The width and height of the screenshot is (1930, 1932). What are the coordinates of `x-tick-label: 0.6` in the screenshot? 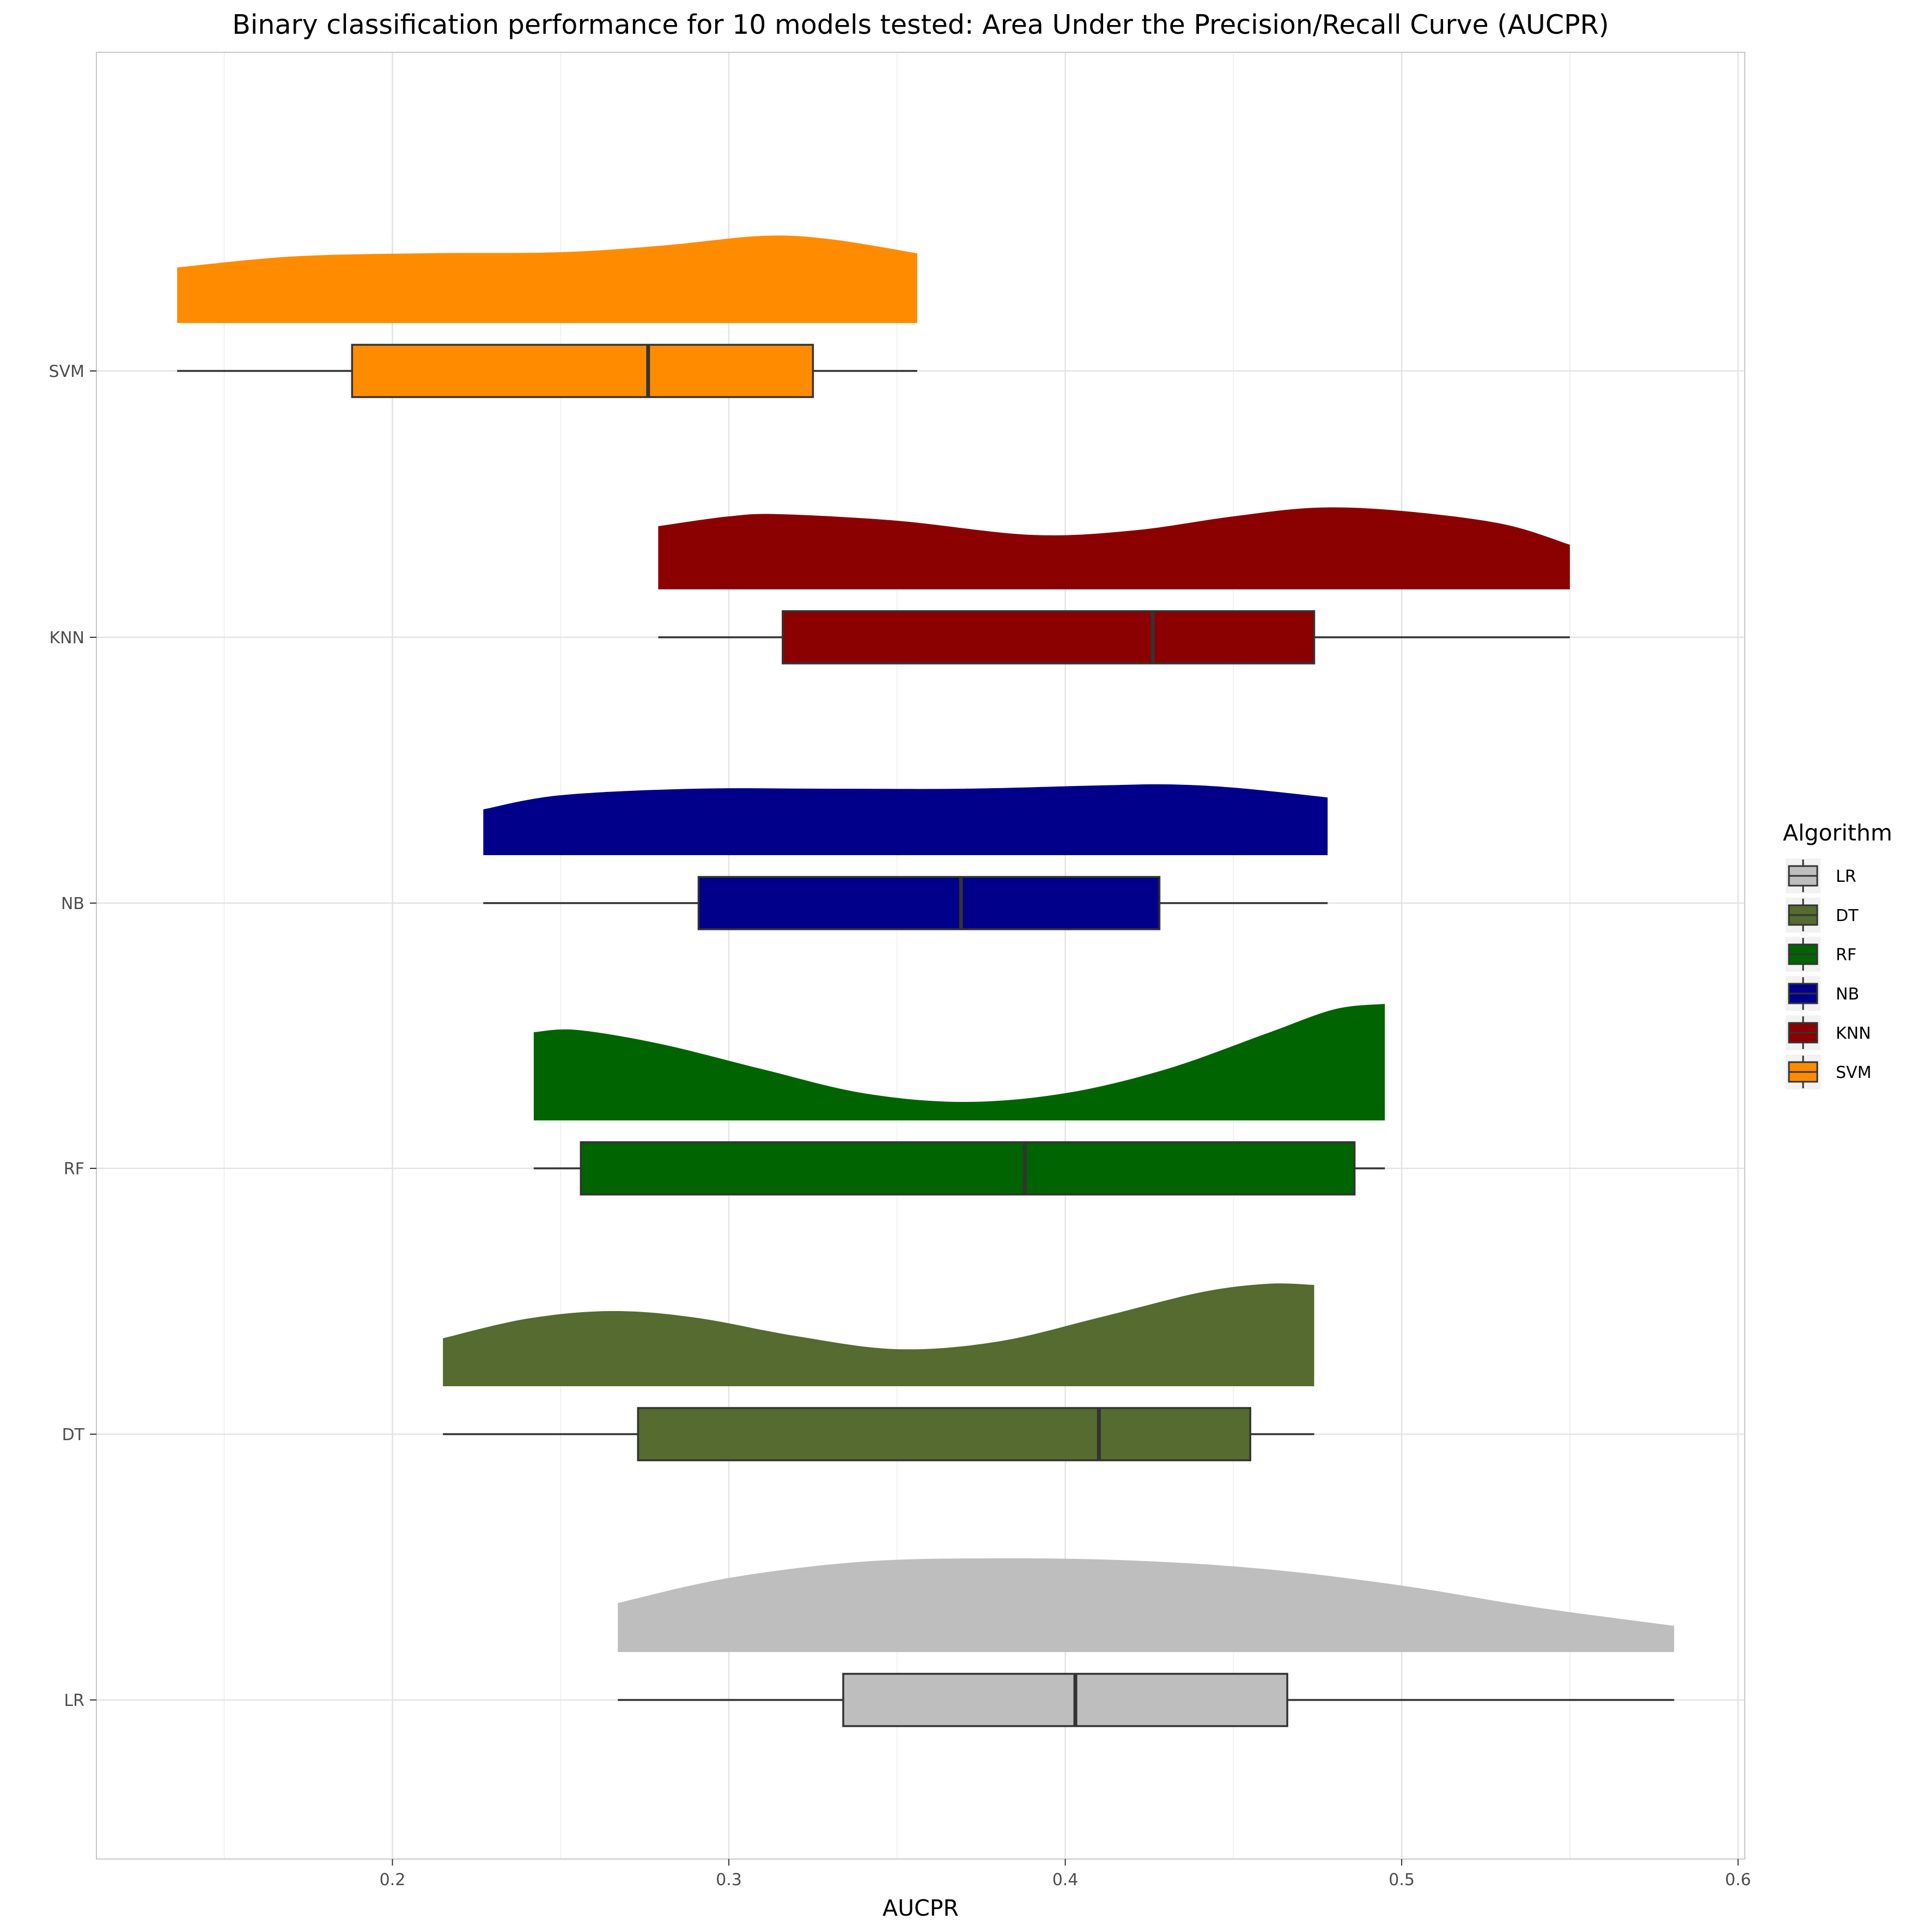 It's located at (1738, 1880).